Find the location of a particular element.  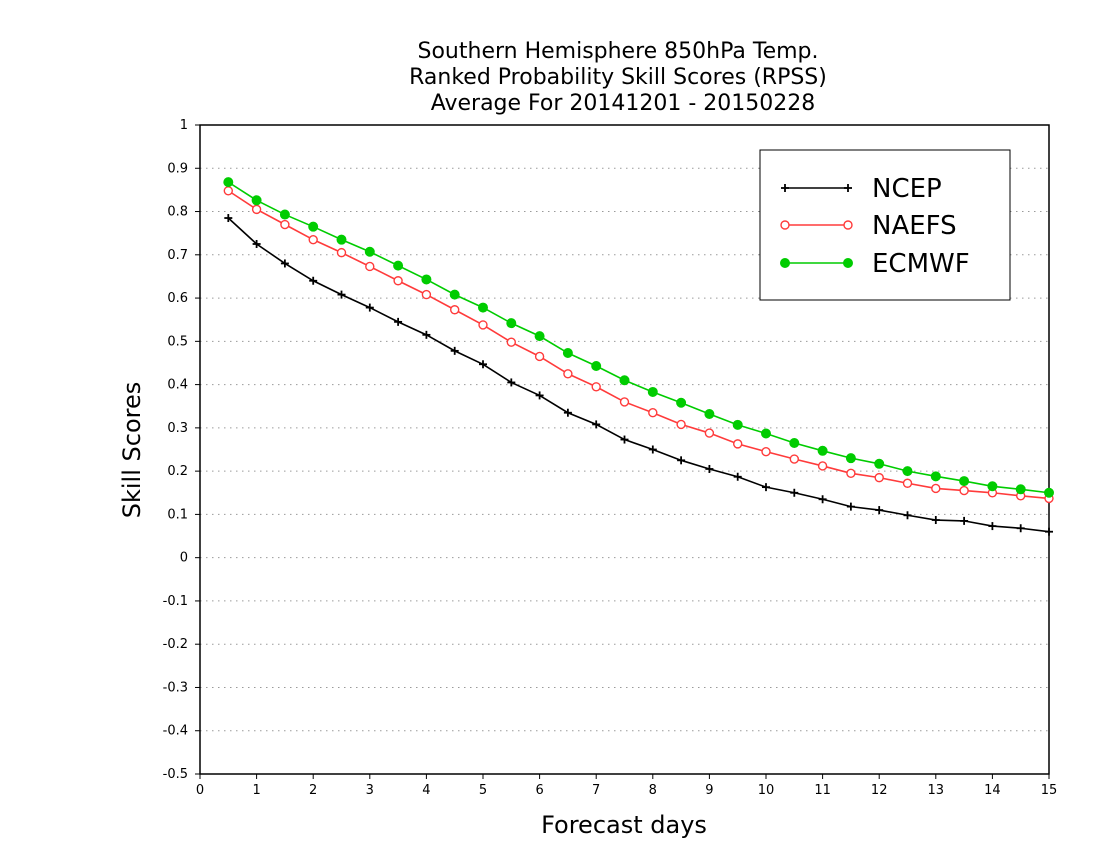

legend-marker-start is located at coordinates (785, 225).